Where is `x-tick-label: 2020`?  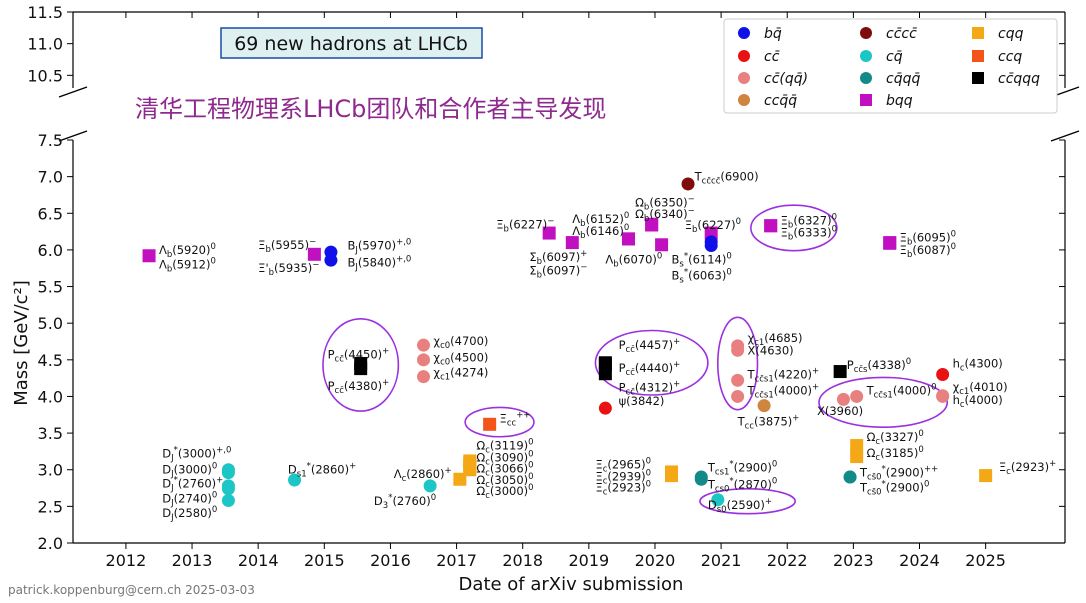 x-tick-label: 2020 is located at coordinates (655, 560).